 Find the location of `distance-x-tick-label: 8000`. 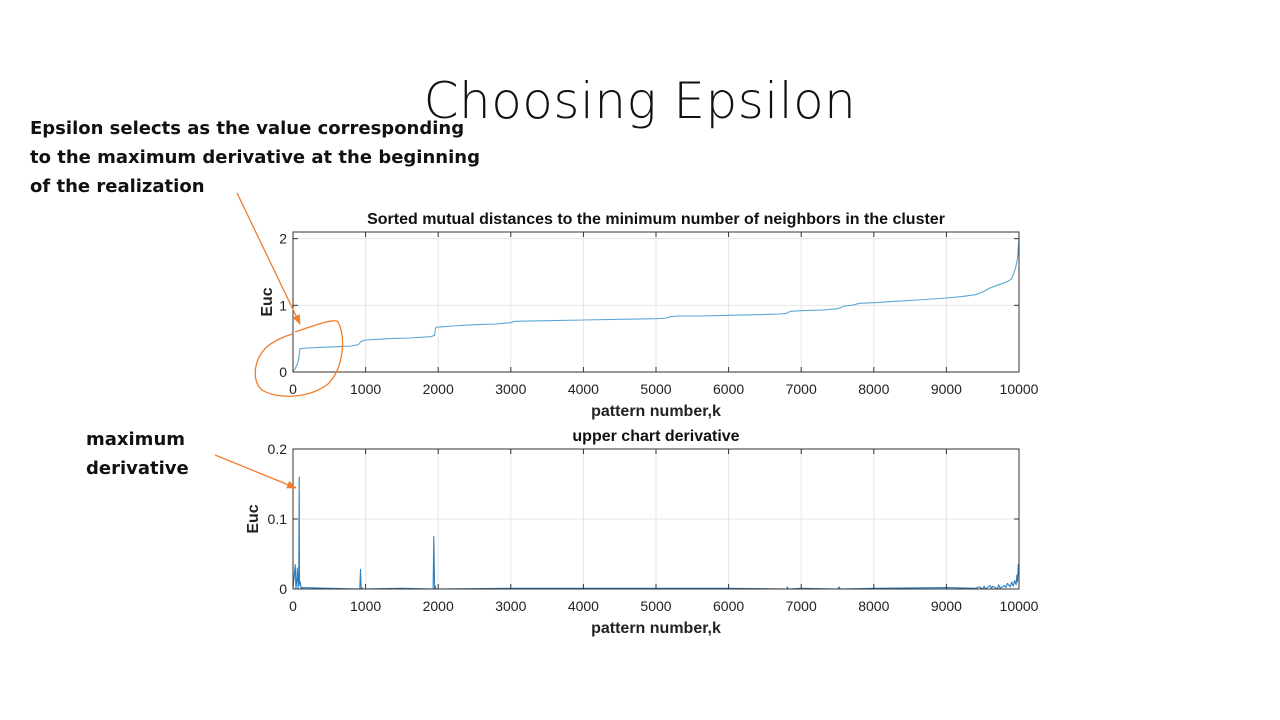

distance-x-tick-label: 8000 is located at coordinates (873, 389).